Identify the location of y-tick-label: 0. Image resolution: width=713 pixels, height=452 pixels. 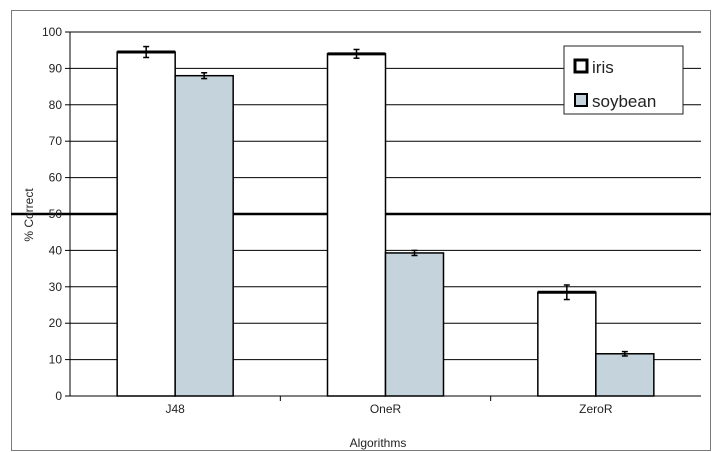
(58, 396).